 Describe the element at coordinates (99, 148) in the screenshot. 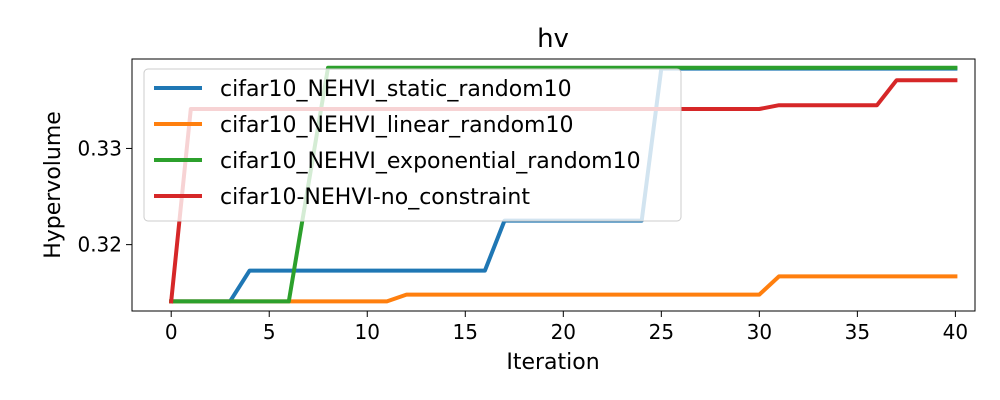

I see `y-tick-label: 0.33` at that location.